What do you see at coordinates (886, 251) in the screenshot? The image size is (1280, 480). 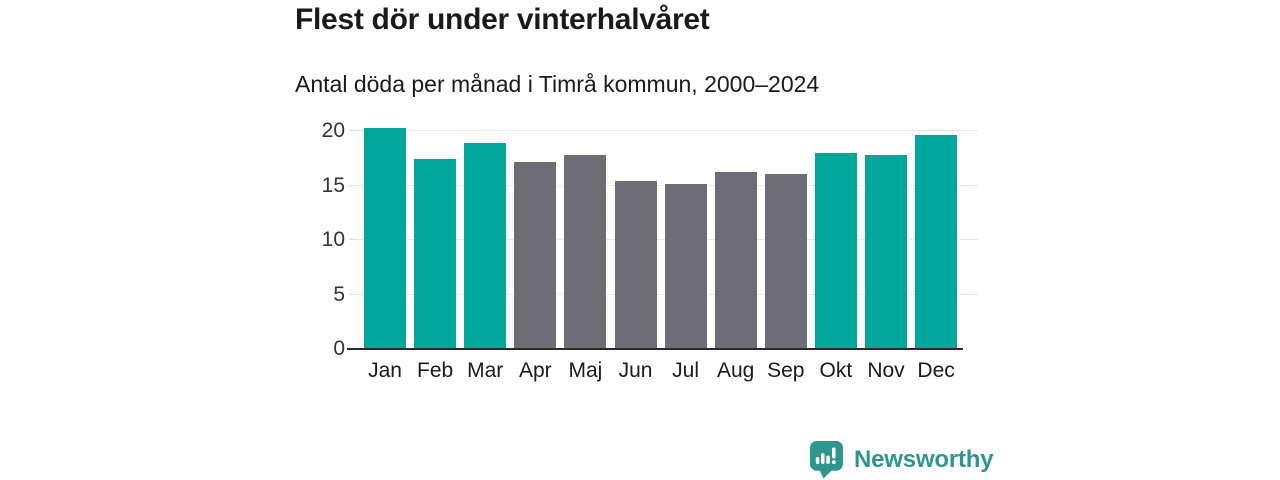 I see `bar-nov` at bounding box center [886, 251].